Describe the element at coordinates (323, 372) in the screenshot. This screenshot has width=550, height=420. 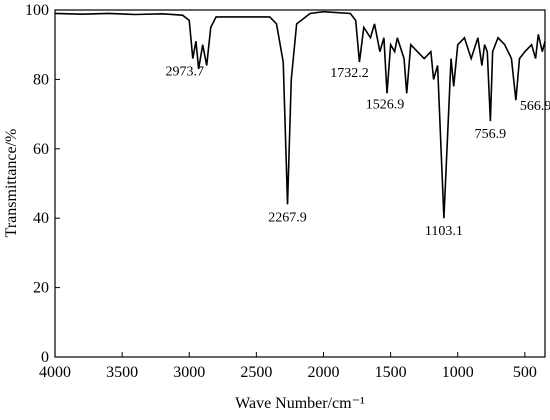
I see `x-tick-label: 2000` at that location.